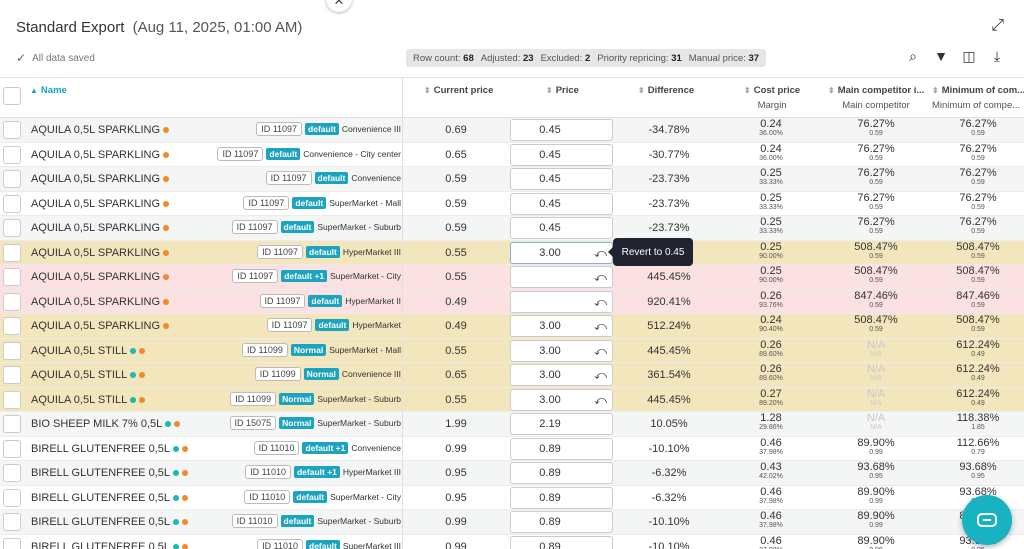 This screenshot has width=1024, height=549. What do you see at coordinates (70, 27) in the screenshot?
I see `page-title-text: Standard Export` at bounding box center [70, 27].